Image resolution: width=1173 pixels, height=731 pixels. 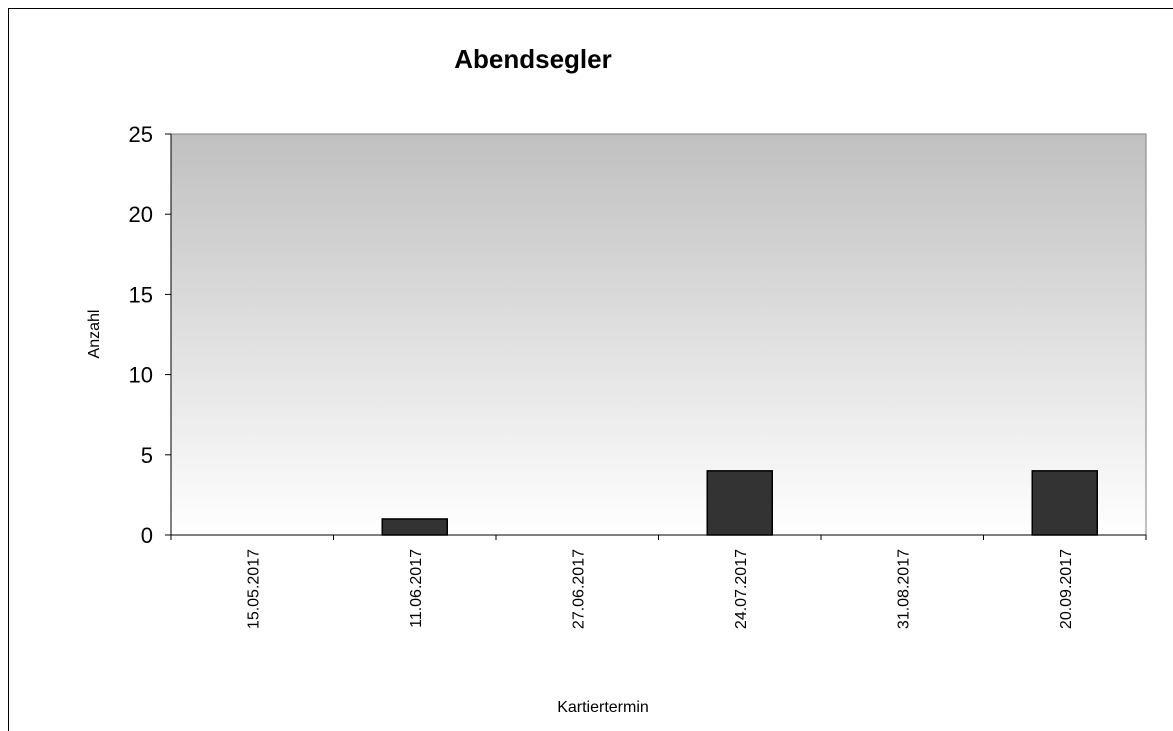 I want to click on y-axis: 0 5 10 15 20 25, so click(x=150, y=335).